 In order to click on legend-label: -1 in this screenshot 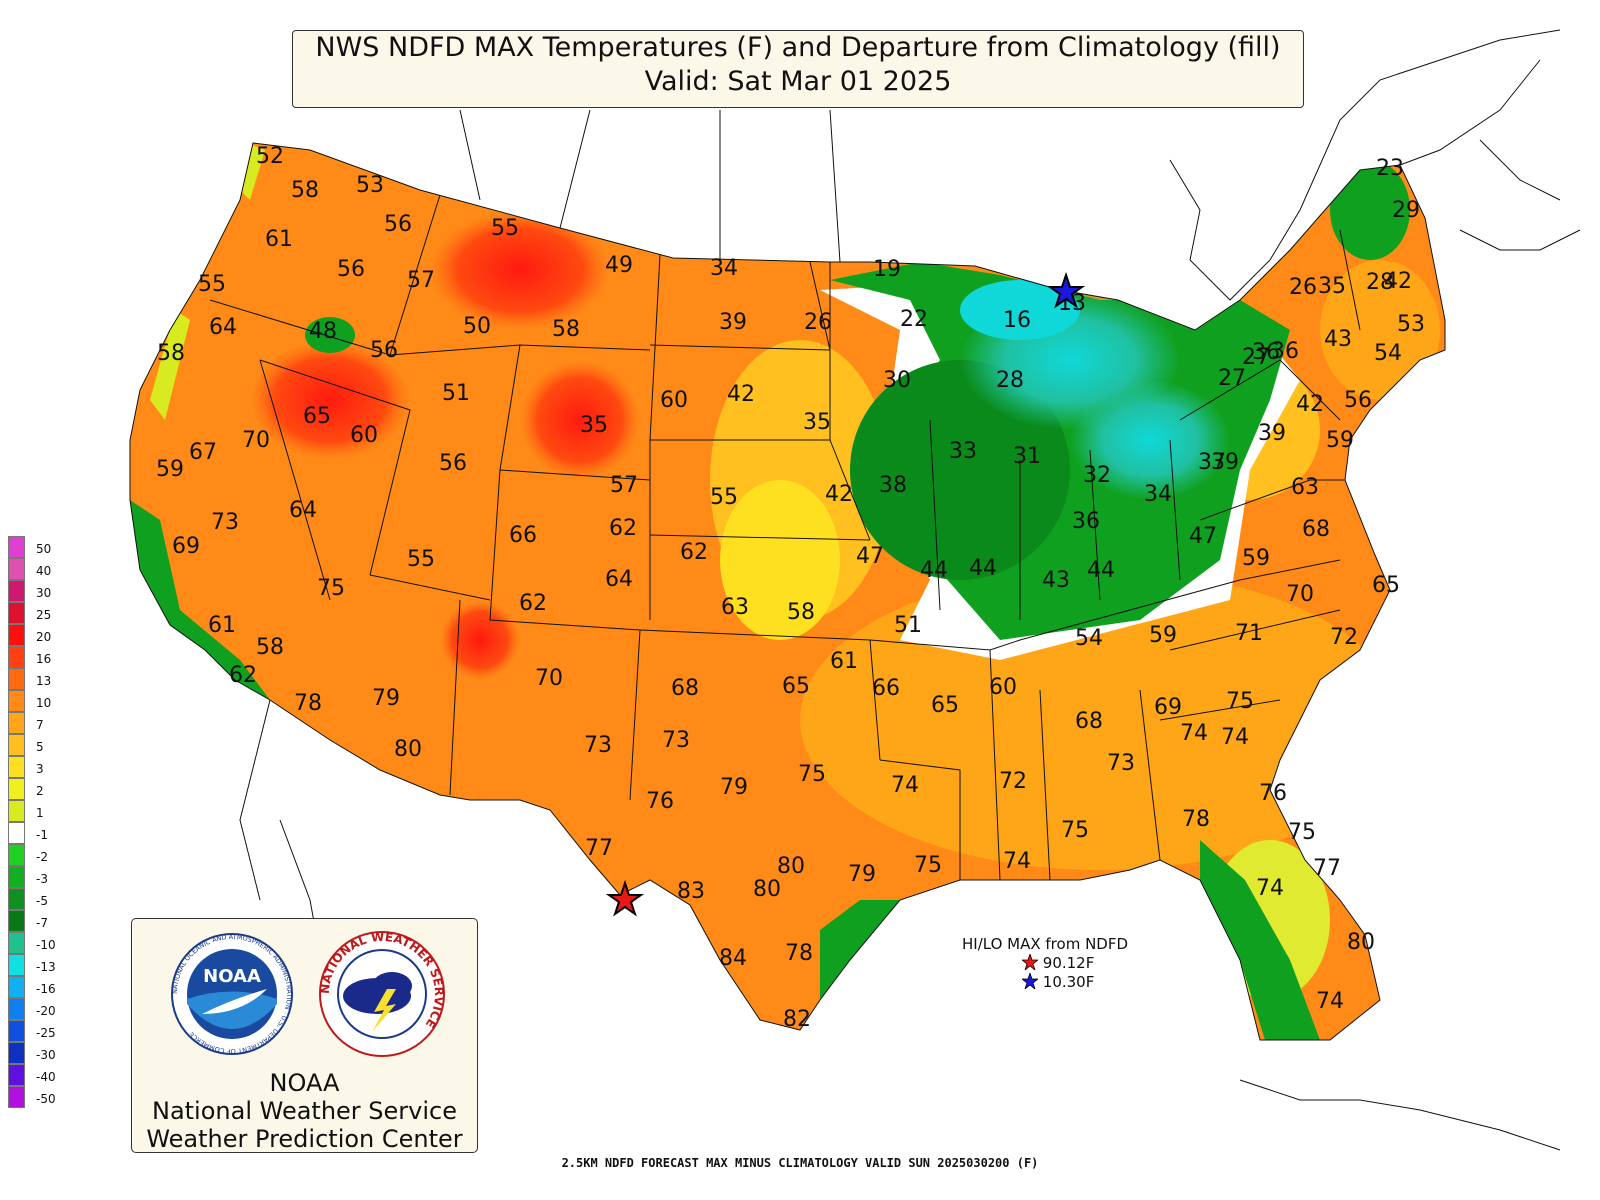, I will do `click(42, 835)`.